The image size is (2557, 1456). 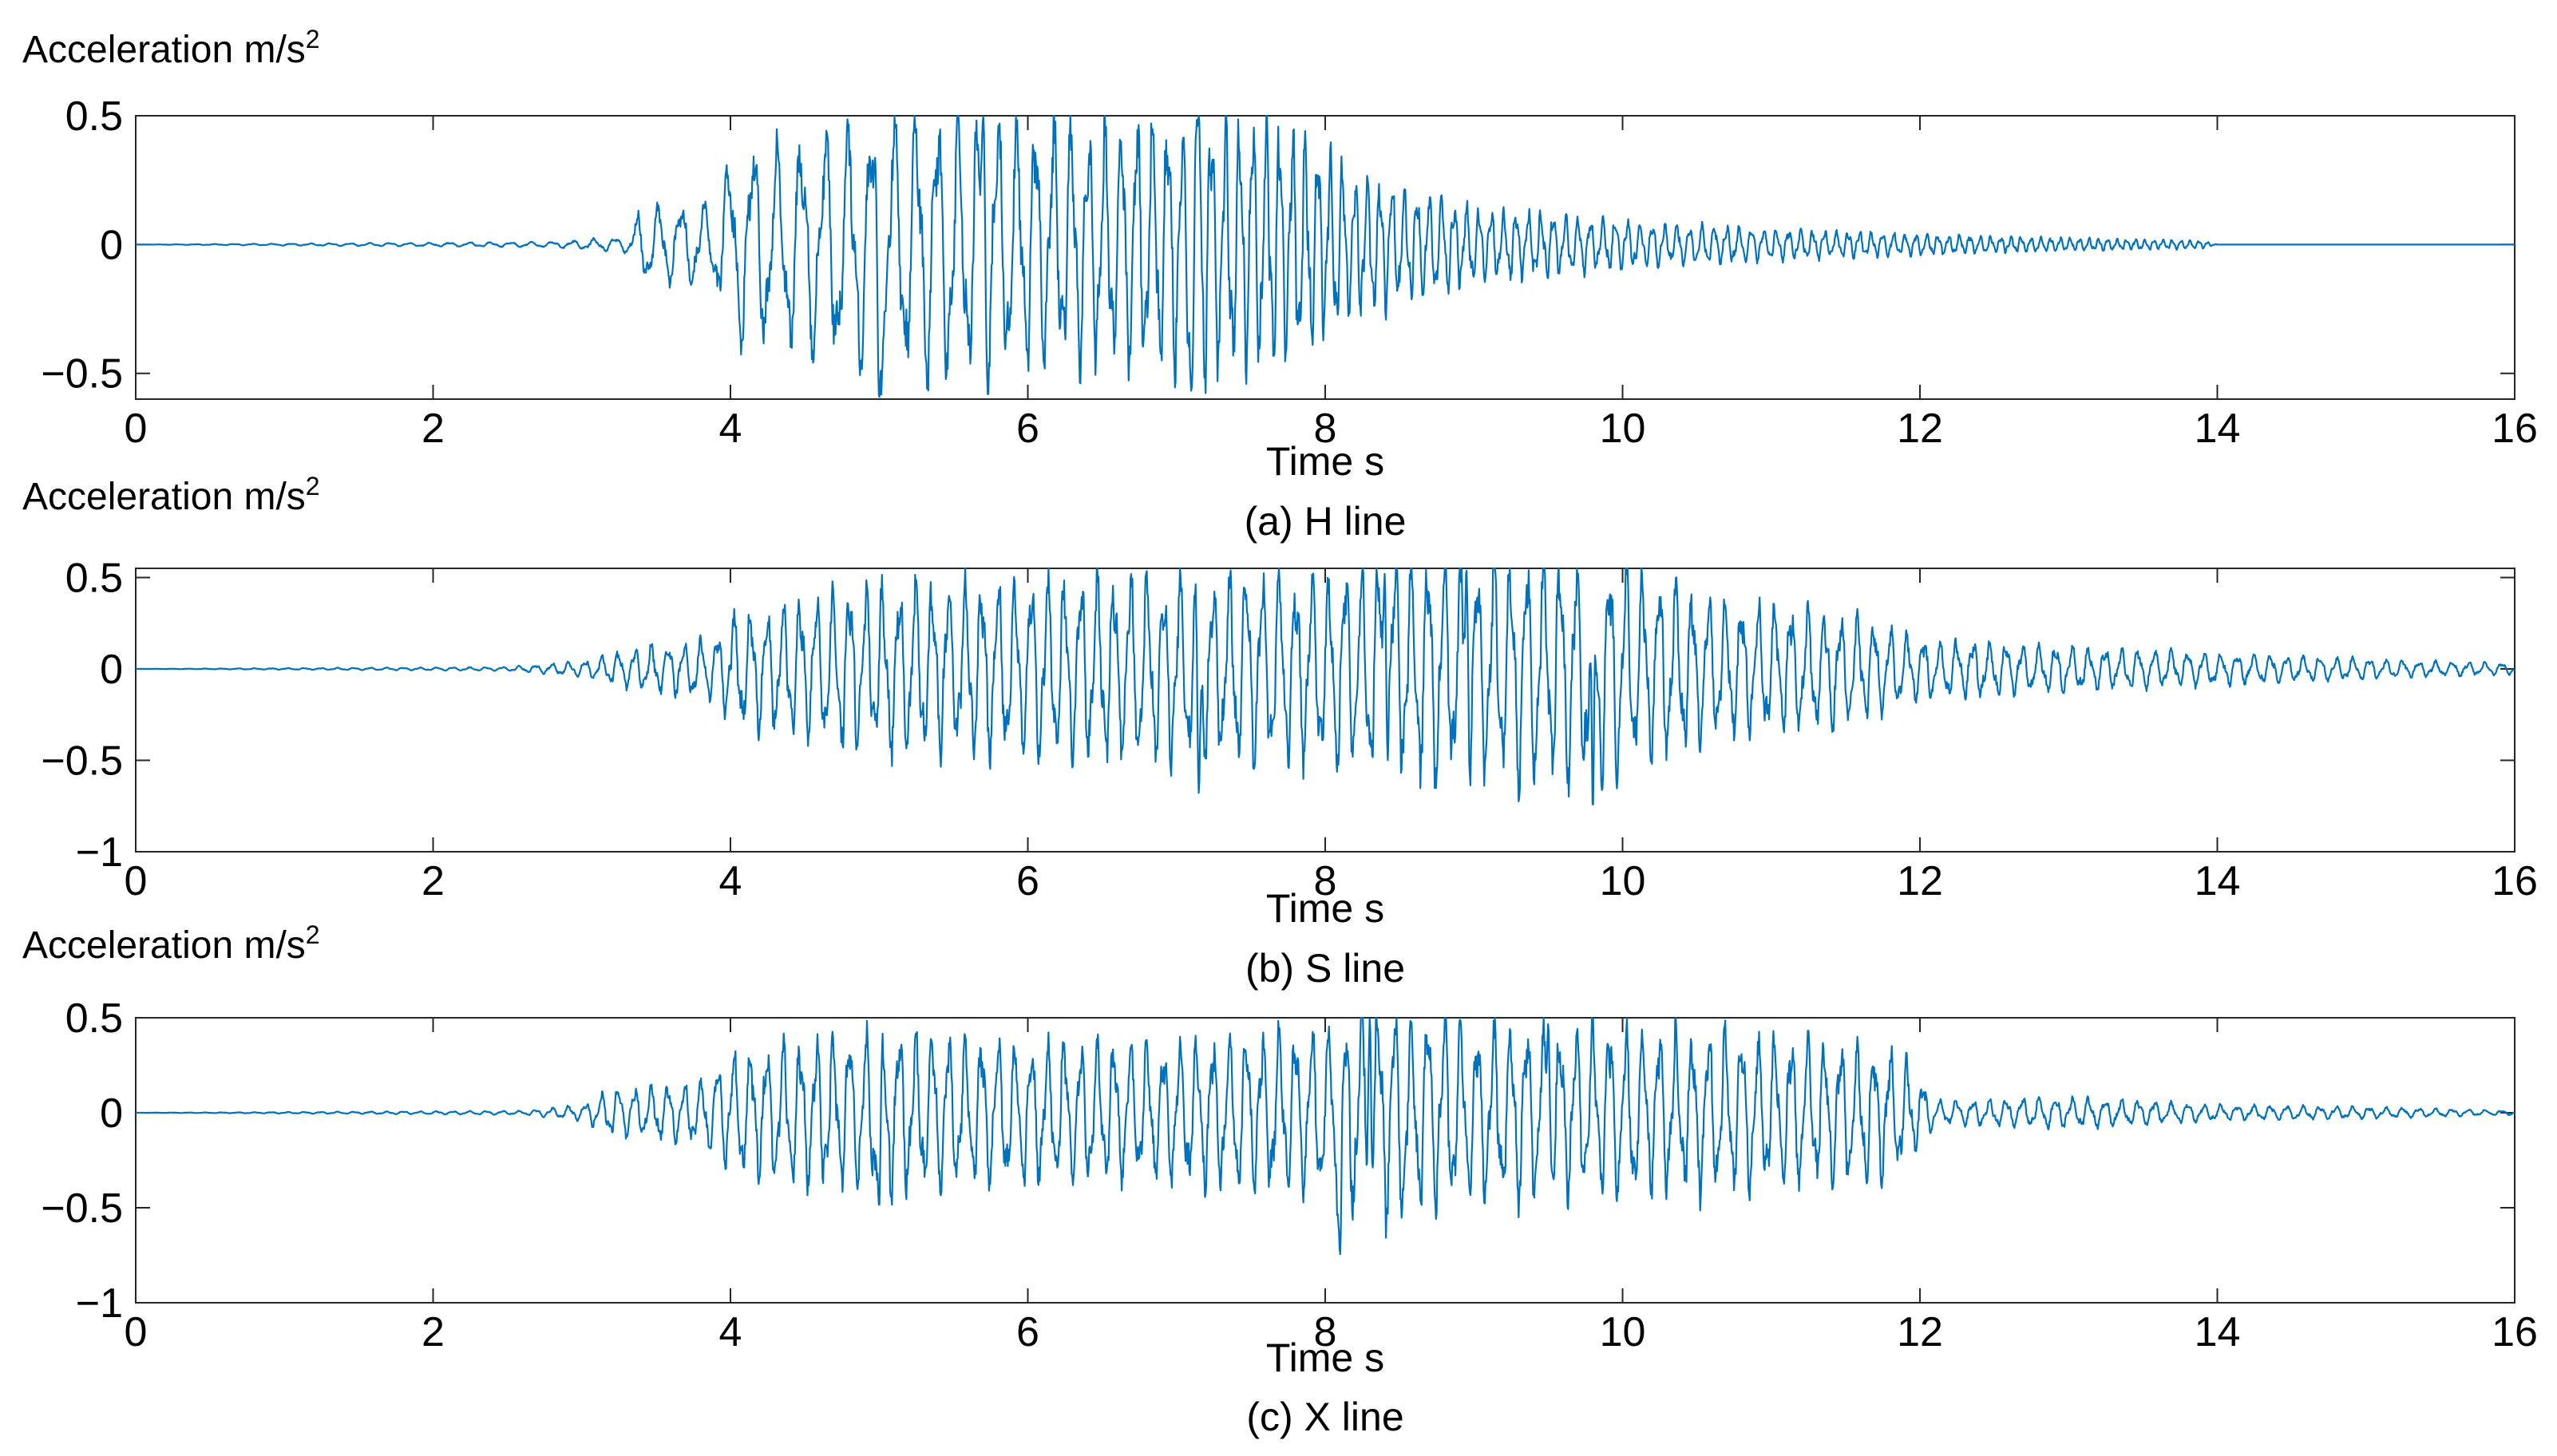 What do you see at coordinates (1326, 521) in the screenshot?
I see `panel-caption: (a) H line` at bounding box center [1326, 521].